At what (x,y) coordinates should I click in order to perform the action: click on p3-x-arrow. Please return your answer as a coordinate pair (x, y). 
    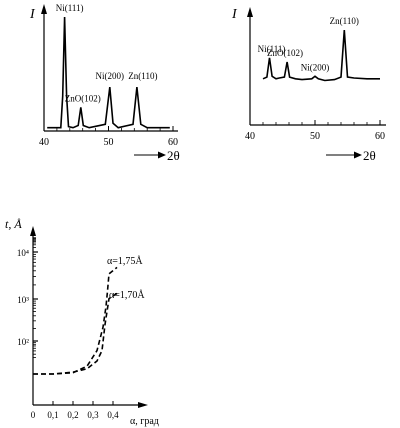
    Looking at the image, I should click on (143, 405).